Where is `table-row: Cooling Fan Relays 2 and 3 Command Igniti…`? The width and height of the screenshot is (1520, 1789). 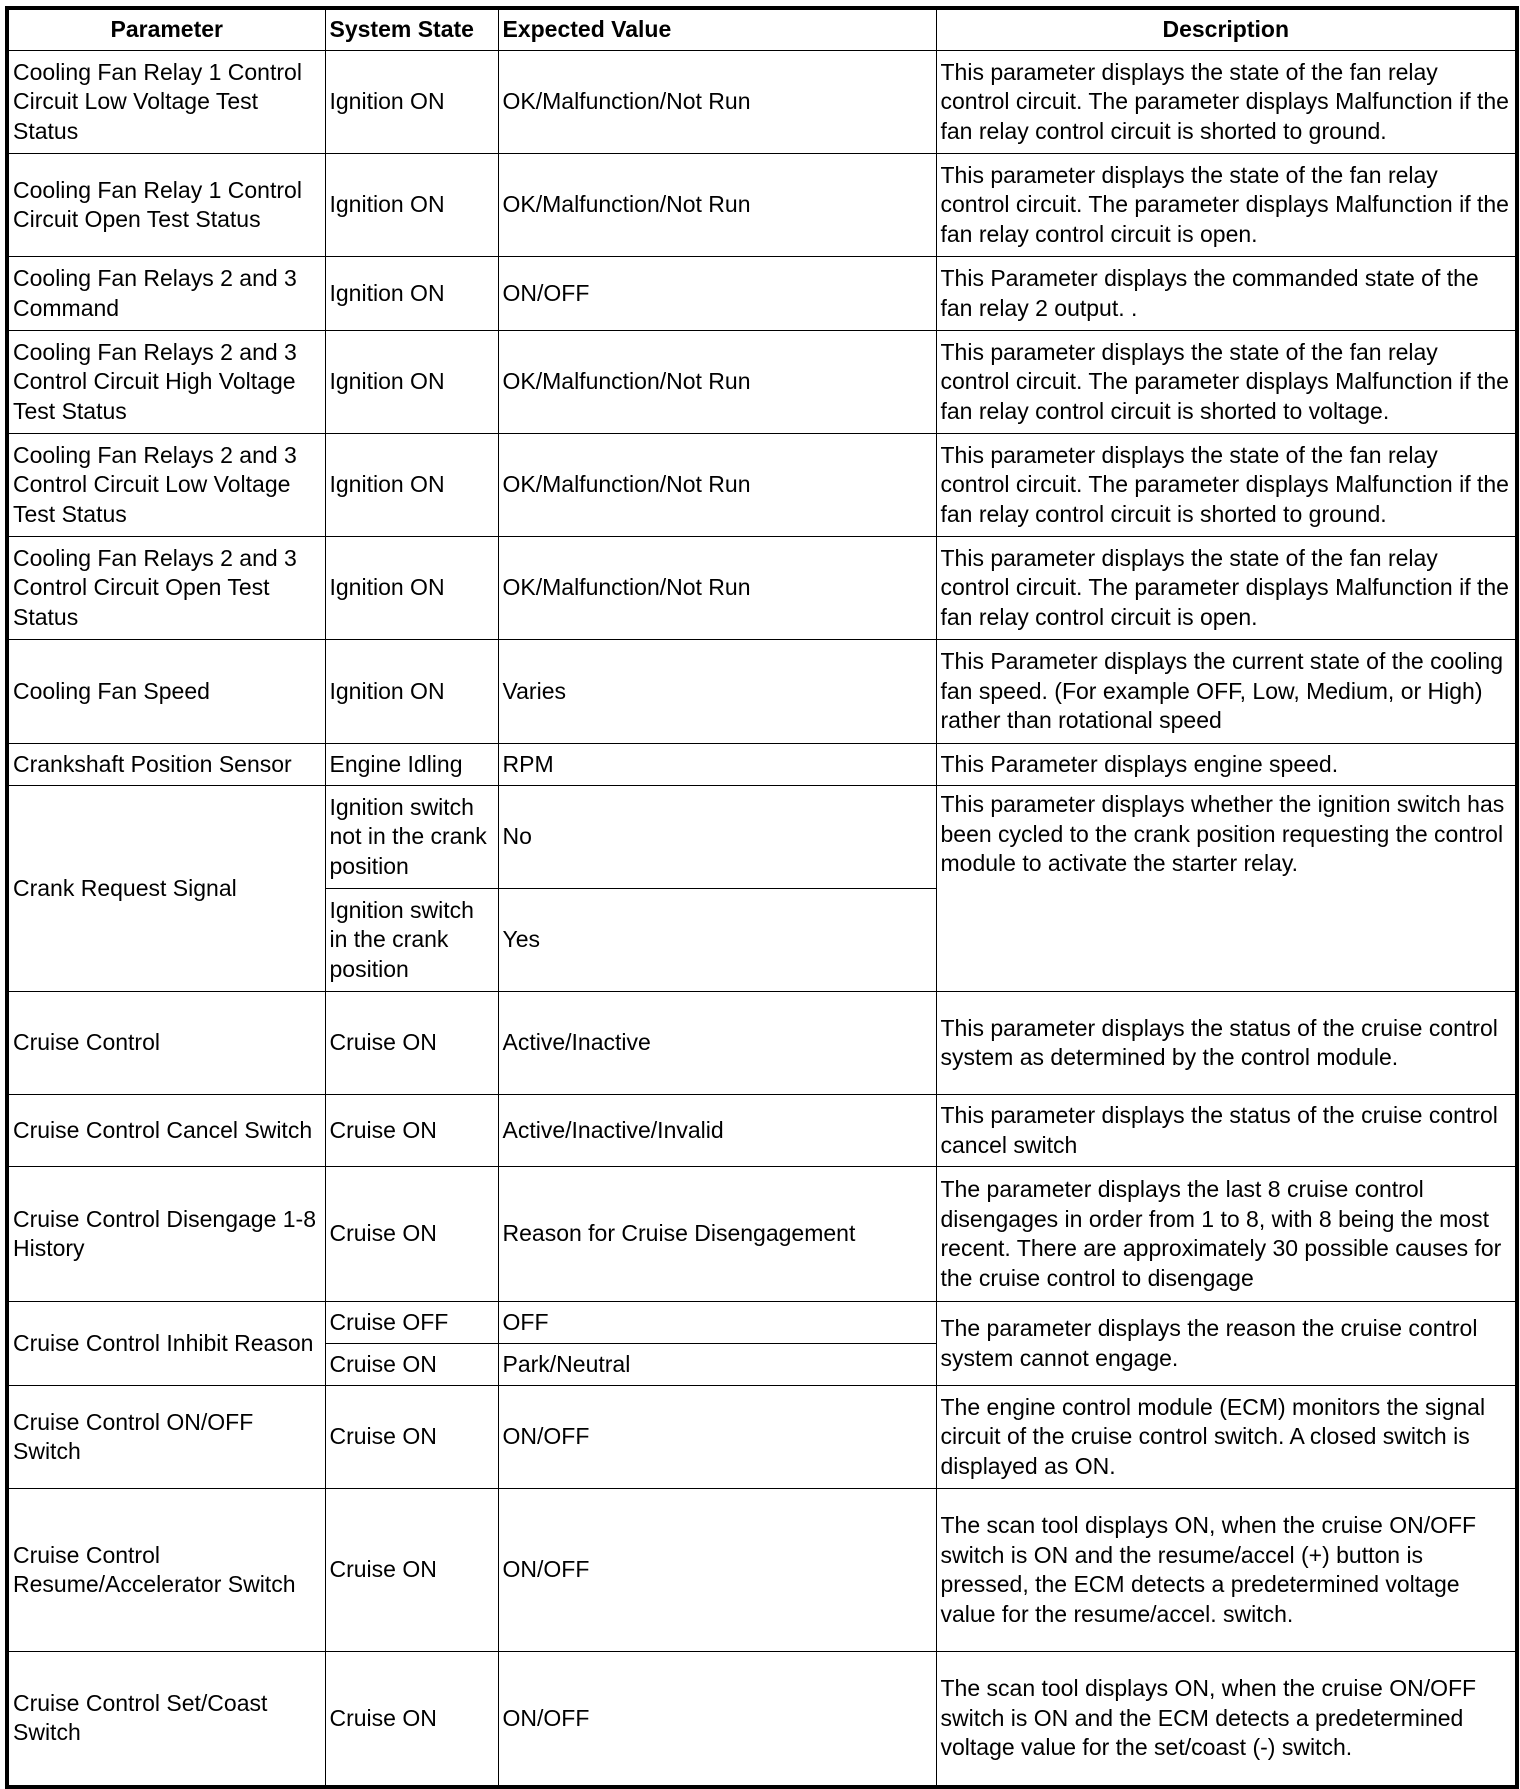 table-row: Cooling Fan Relays 2 and 3 Command Igniti… is located at coordinates (762, 293).